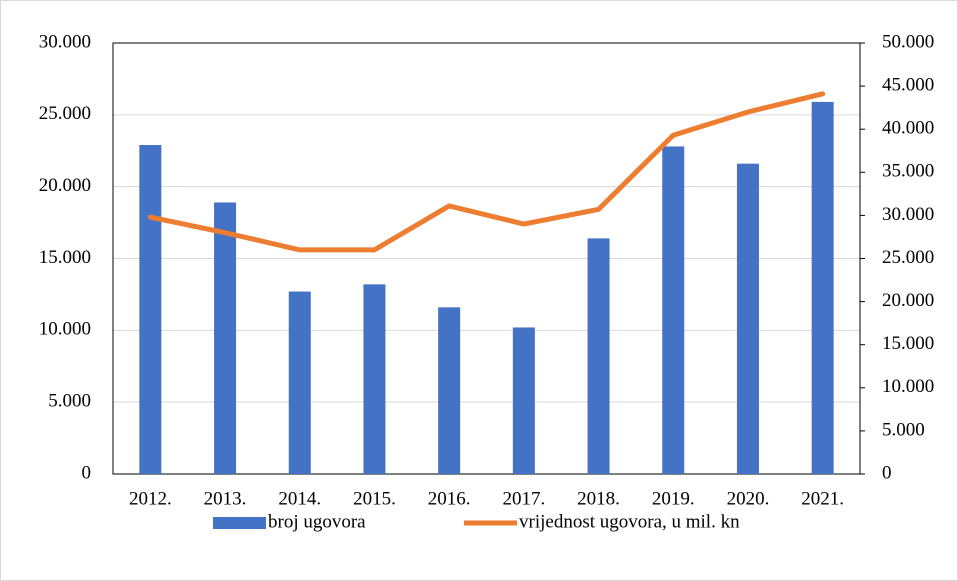 The image size is (958, 581). What do you see at coordinates (908, 257) in the screenshot?
I see `y2-tick-label: 25.000` at bounding box center [908, 257].